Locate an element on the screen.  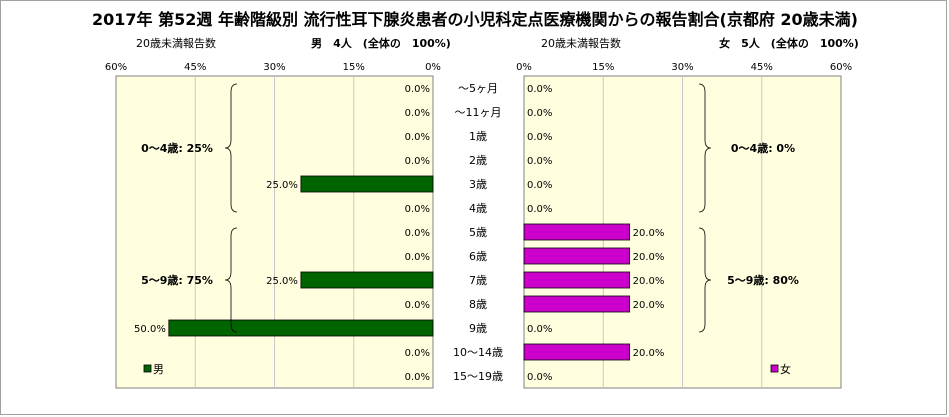
female-bars is located at coordinates (577, 292).